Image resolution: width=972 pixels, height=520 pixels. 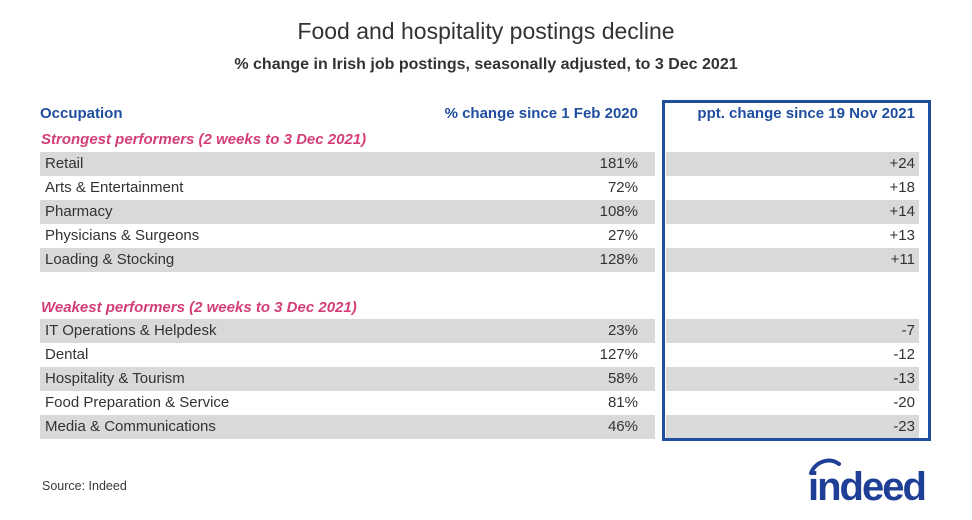 I want to click on table-row-arts-entertainment: Arts & Entertainment 72% +18, so click(x=485, y=188).